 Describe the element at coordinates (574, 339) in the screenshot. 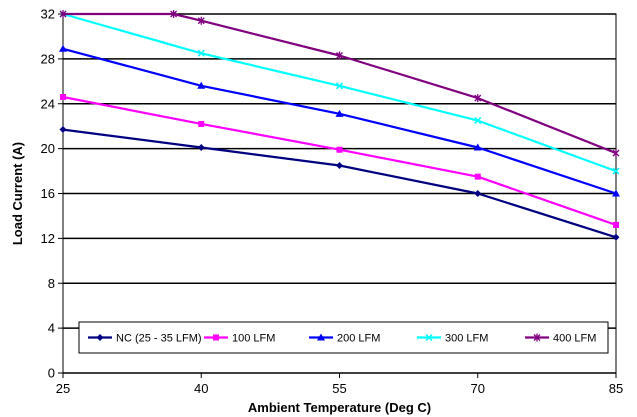

I see `legend-label: 400 LFM` at that location.